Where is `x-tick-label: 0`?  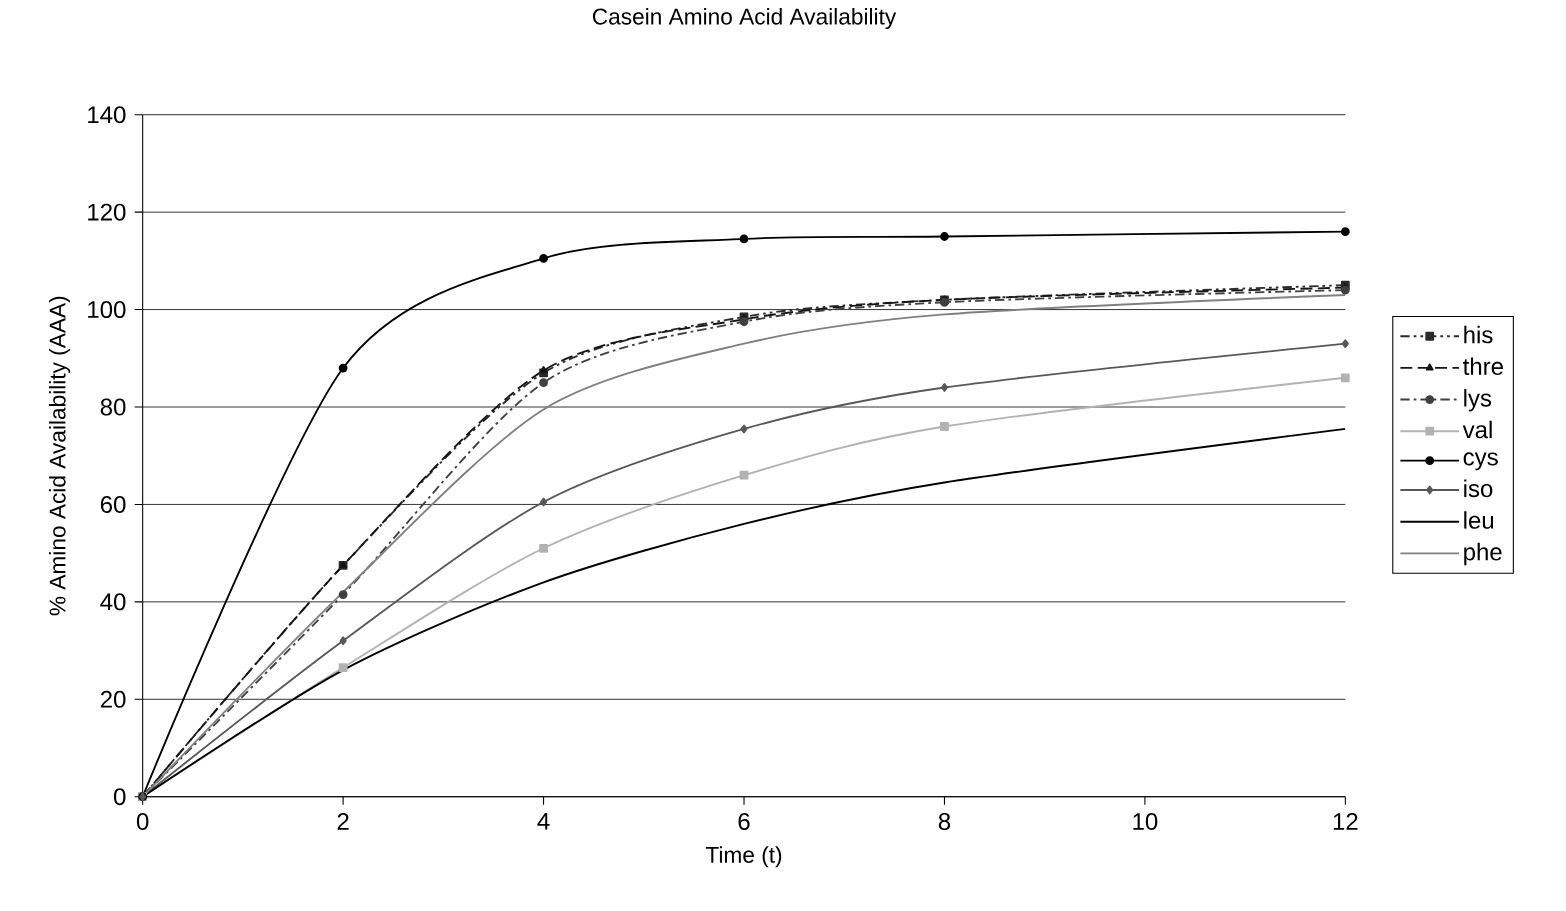 x-tick-label: 0 is located at coordinates (142, 822).